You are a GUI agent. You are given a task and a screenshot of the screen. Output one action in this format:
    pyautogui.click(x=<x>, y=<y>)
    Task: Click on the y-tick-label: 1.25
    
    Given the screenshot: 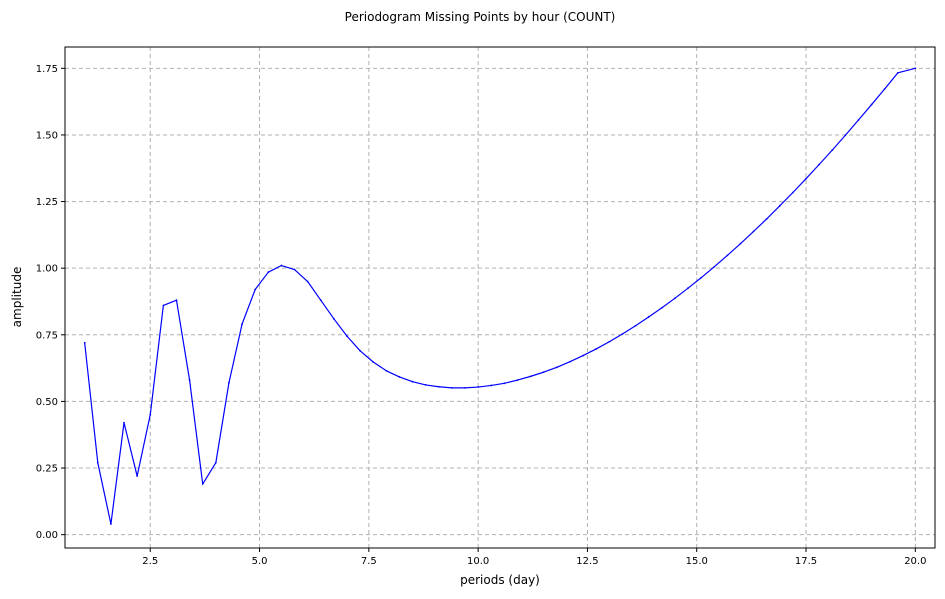 What is the action you would take?
    pyautogui.click(x=47, y=202)
    